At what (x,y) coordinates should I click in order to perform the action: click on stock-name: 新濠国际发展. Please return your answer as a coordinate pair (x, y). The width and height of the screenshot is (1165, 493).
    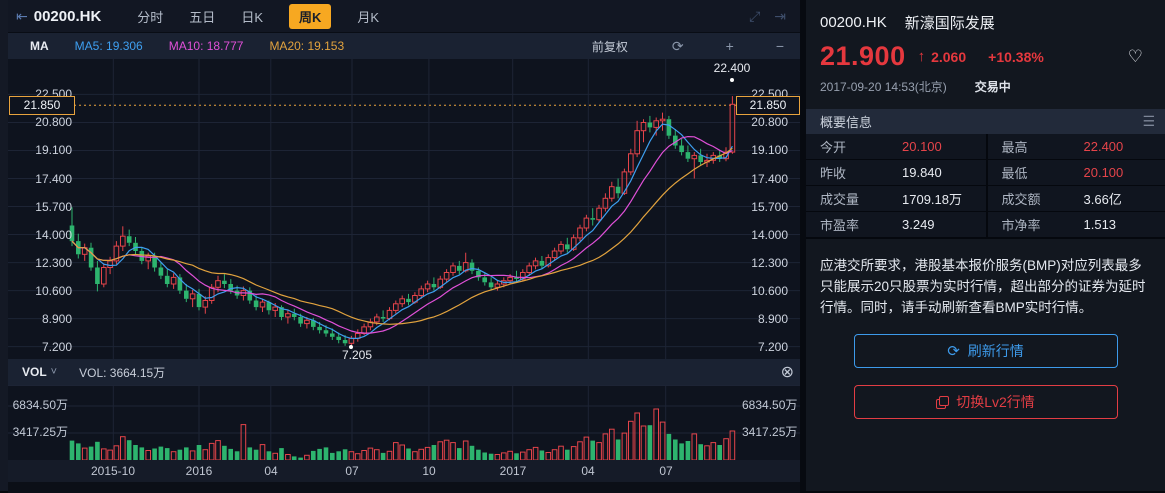
    Looking at the image, I should click on (950, 22).